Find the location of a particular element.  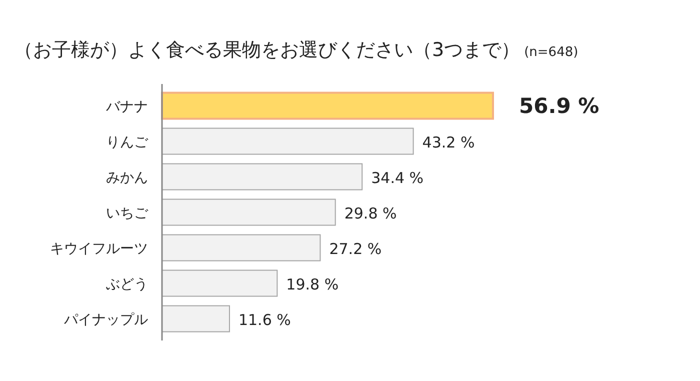

data-label: 56.9 % is located at coordinates (559, 106).